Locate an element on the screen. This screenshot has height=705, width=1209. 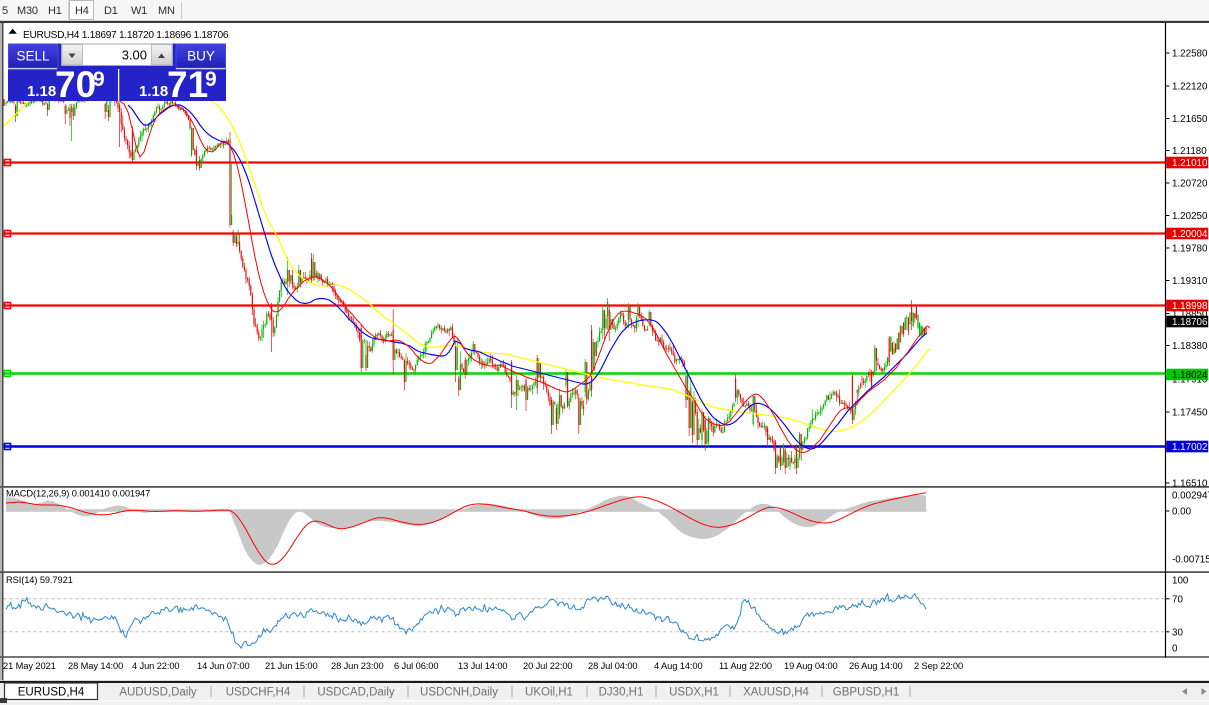
svg-text: 1.17002 is located at coordinates (1189, 447).